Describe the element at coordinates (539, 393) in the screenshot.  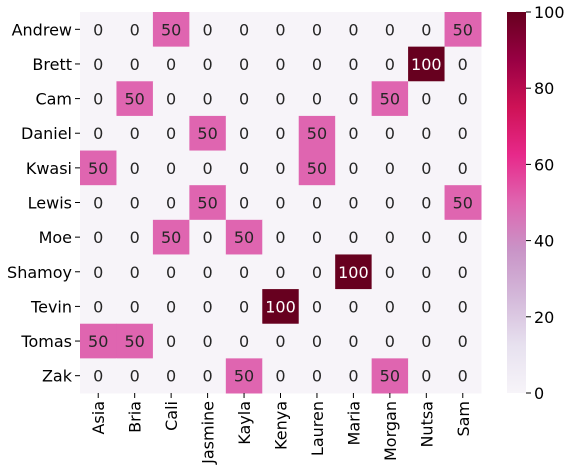
I see `colorbar-tick-label: 0` at that location.